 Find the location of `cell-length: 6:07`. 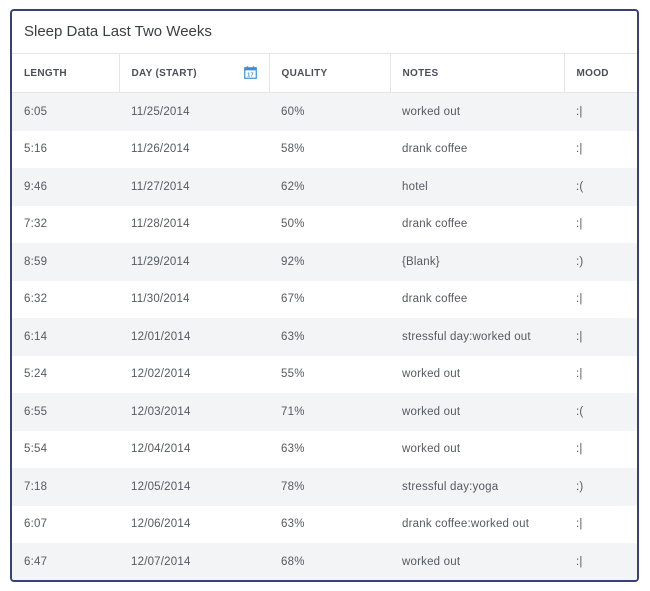

cell-length: 6:07 is located at coordinates (65, 524).